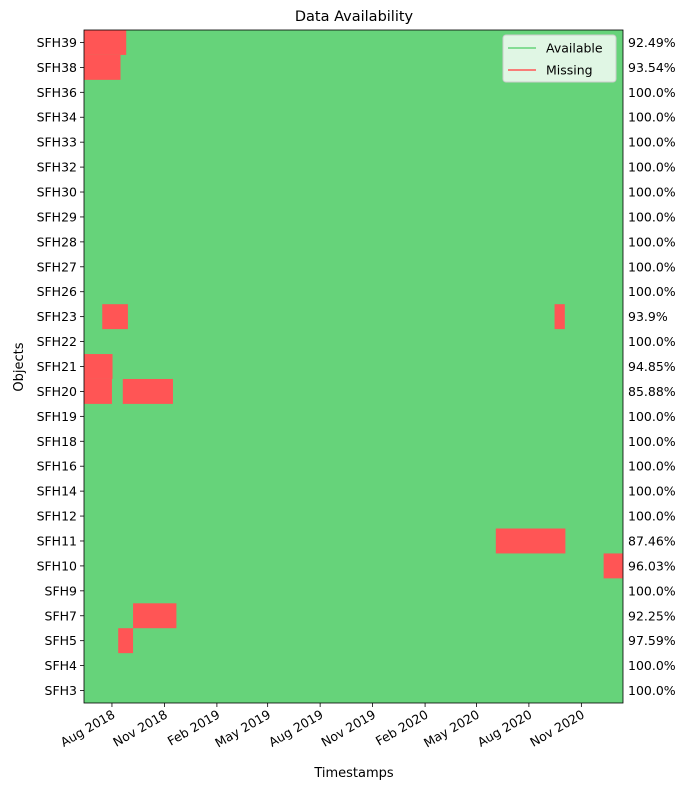  I want to click on legend: Available Missing, so click(559, 58).